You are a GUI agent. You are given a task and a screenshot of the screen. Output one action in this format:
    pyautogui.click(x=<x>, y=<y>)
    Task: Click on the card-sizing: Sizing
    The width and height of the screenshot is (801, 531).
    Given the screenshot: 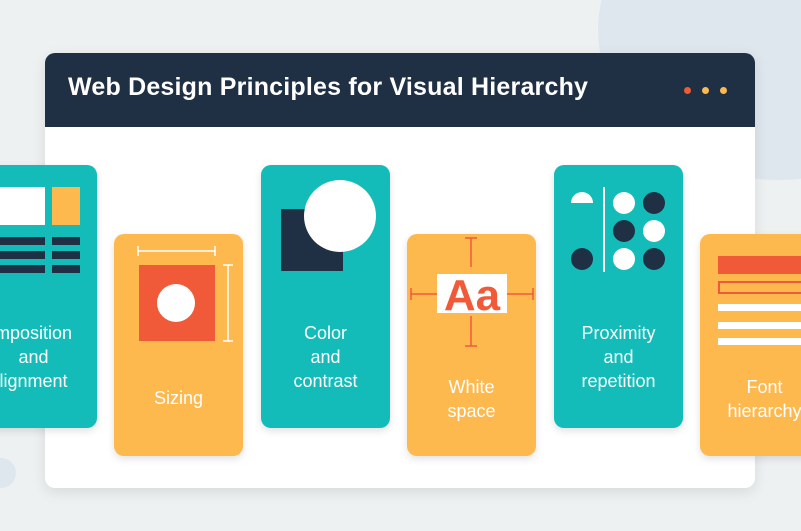 What is the action you would take?
    pyautogui.click(x=178, y=345)
    